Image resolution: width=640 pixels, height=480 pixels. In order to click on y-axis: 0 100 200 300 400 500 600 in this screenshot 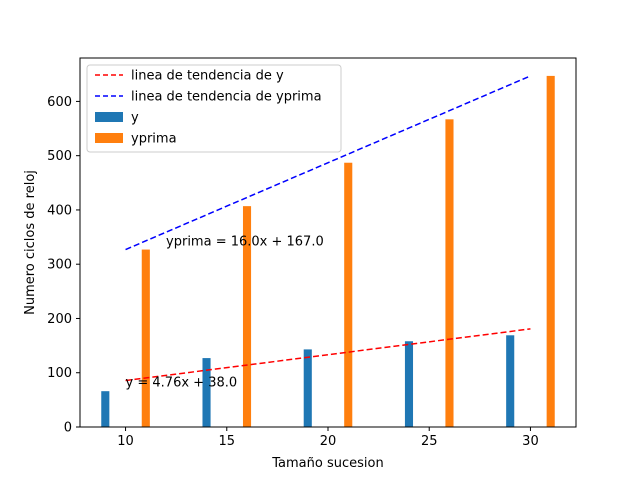, I will do `click(63, 265)`.